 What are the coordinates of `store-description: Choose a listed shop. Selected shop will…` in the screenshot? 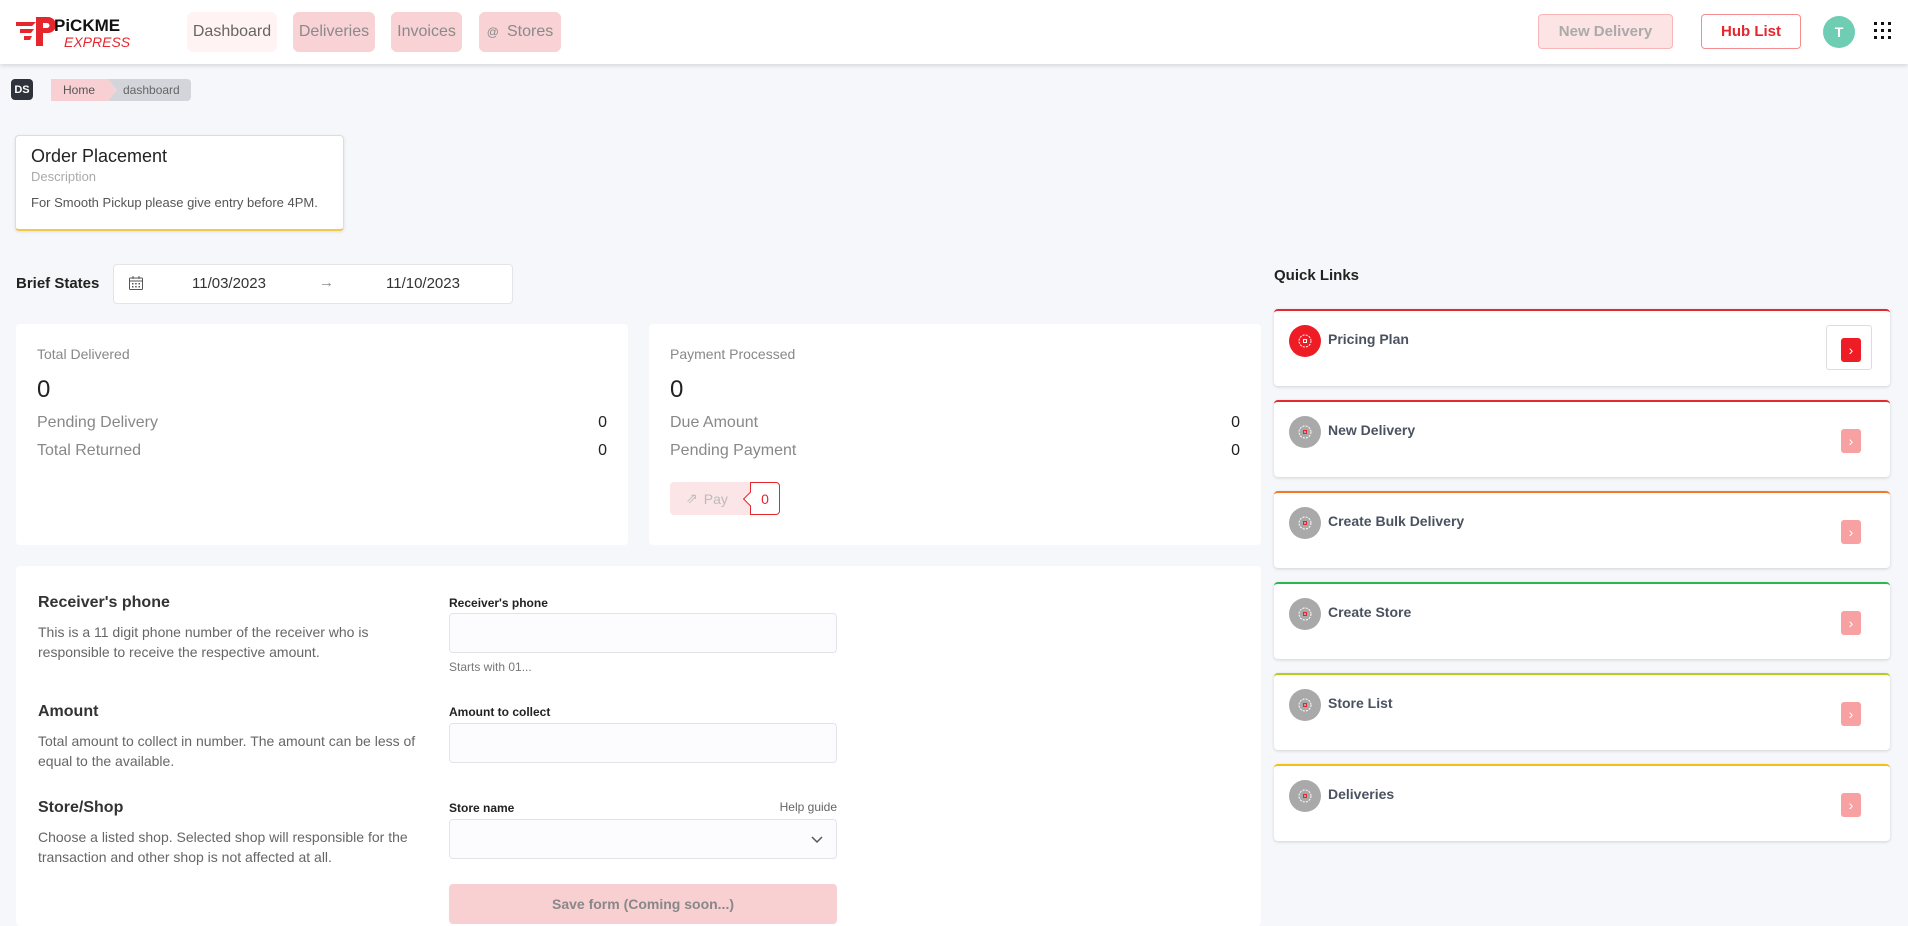 It's located at (223, 847).